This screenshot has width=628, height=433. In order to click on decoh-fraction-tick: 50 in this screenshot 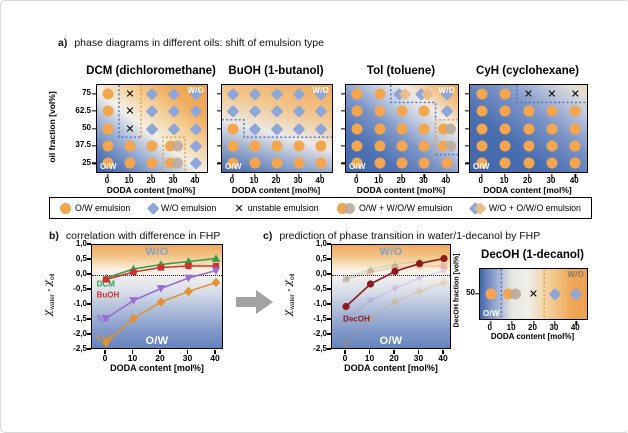, I will do `click(470, 292)`.